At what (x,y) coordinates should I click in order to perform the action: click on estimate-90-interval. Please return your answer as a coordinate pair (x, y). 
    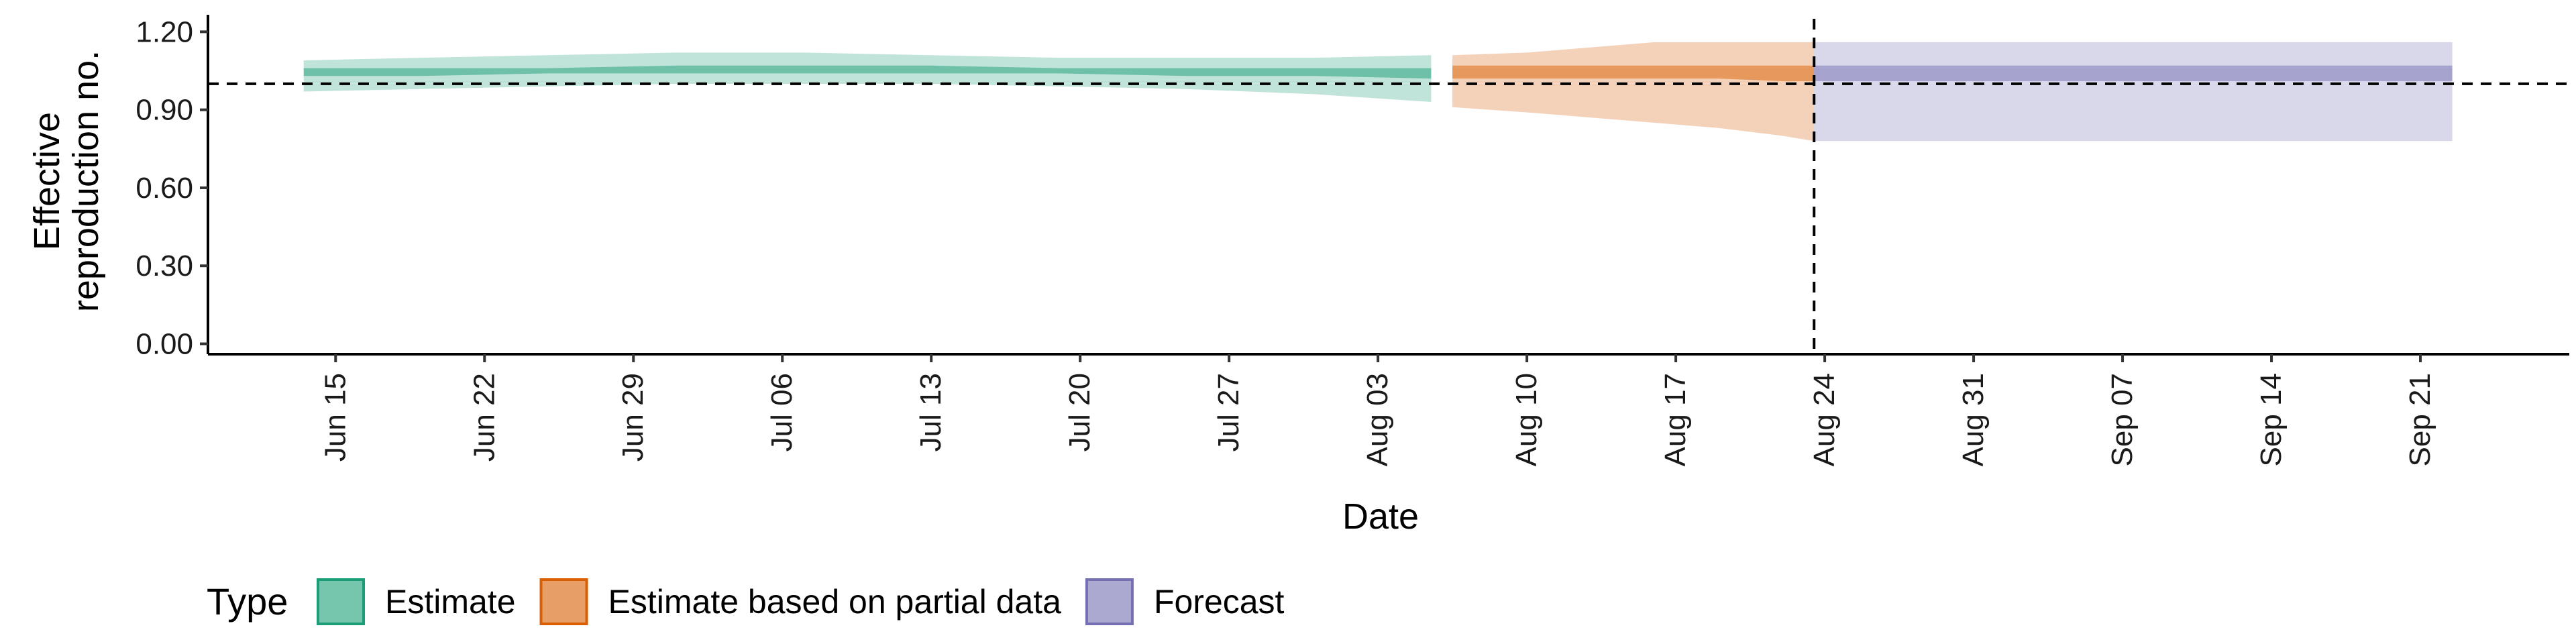
    Looking at the image, I should click on (867, 77).